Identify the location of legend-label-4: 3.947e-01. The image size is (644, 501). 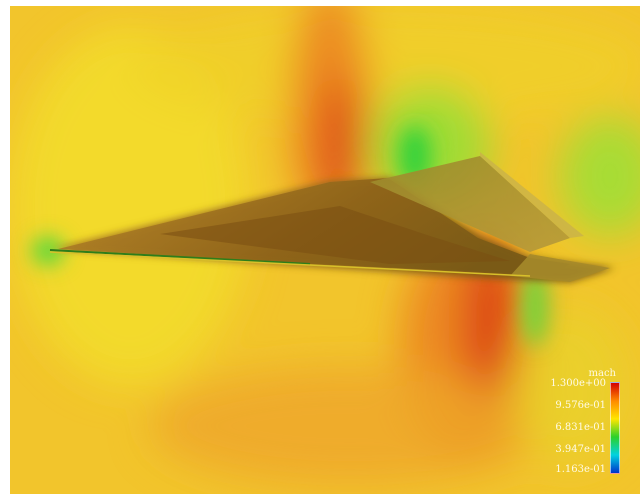
(580, 449).